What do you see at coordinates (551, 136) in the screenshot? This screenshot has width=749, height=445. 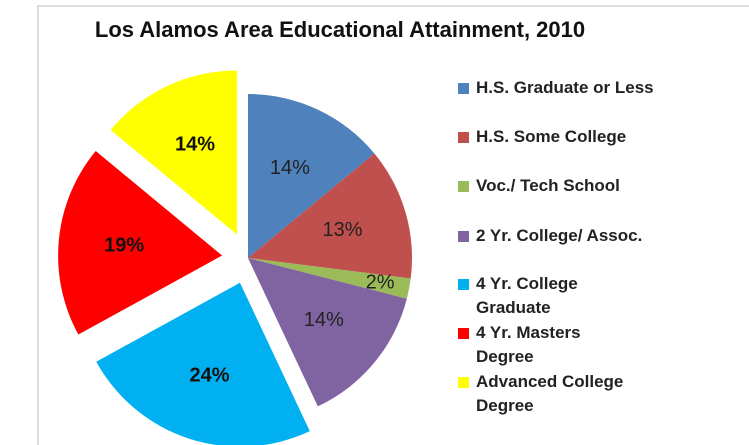 I see `legend-label: H.S. Some College` at bounding box center [551, 136].